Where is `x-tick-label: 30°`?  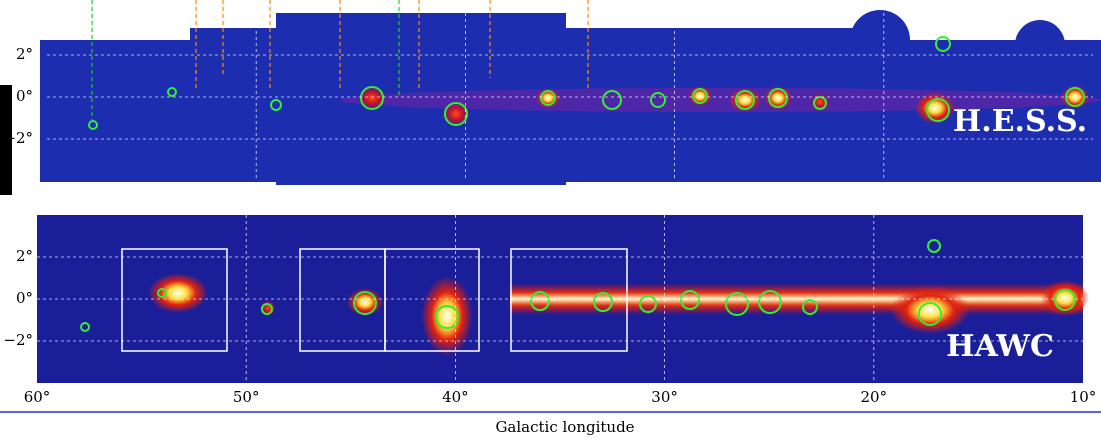 x-tick-label: 30° is located at coordinates (664, 397).